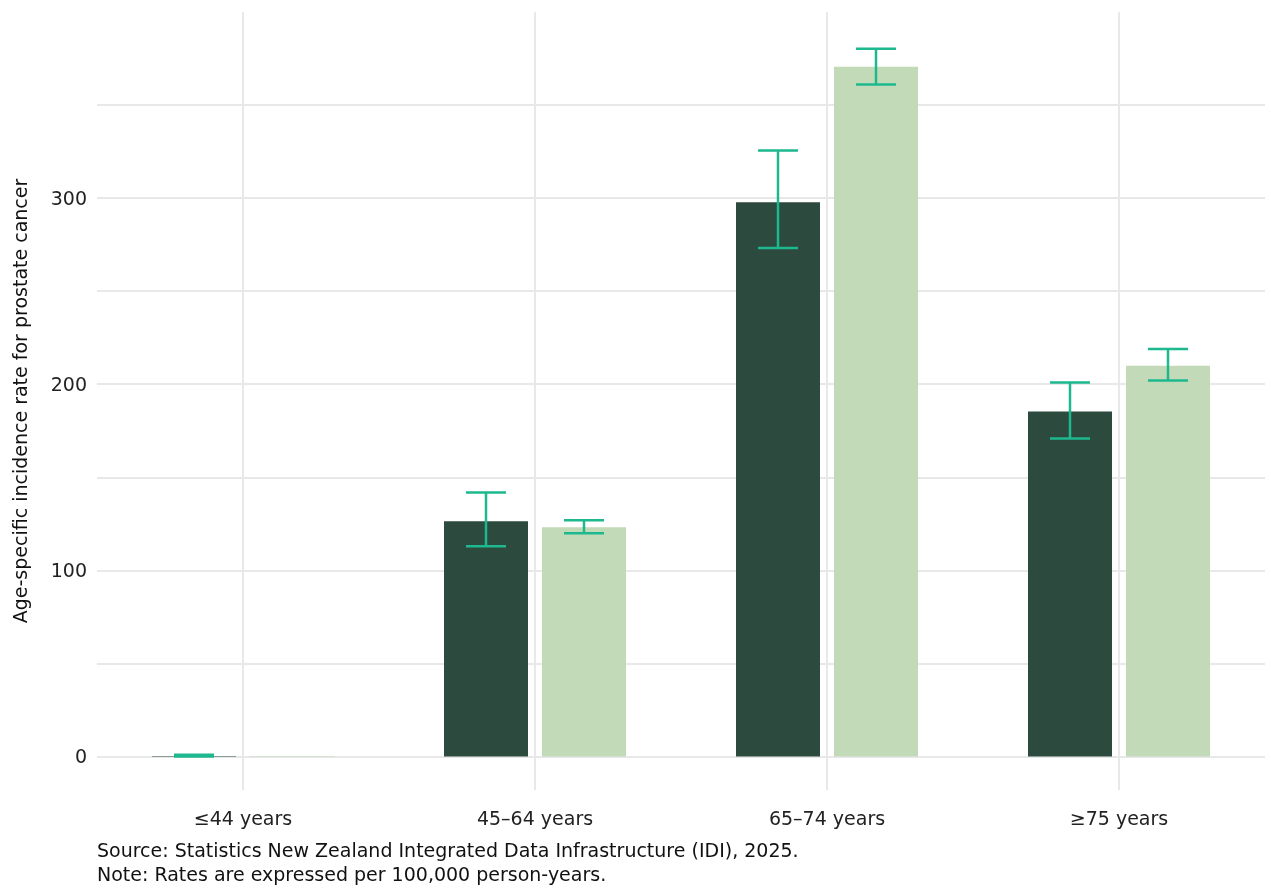  What do you see at coordinates (80, 756) in the screenshot?
I see `y-tick-label: 0` at bounding box center [80, 756].